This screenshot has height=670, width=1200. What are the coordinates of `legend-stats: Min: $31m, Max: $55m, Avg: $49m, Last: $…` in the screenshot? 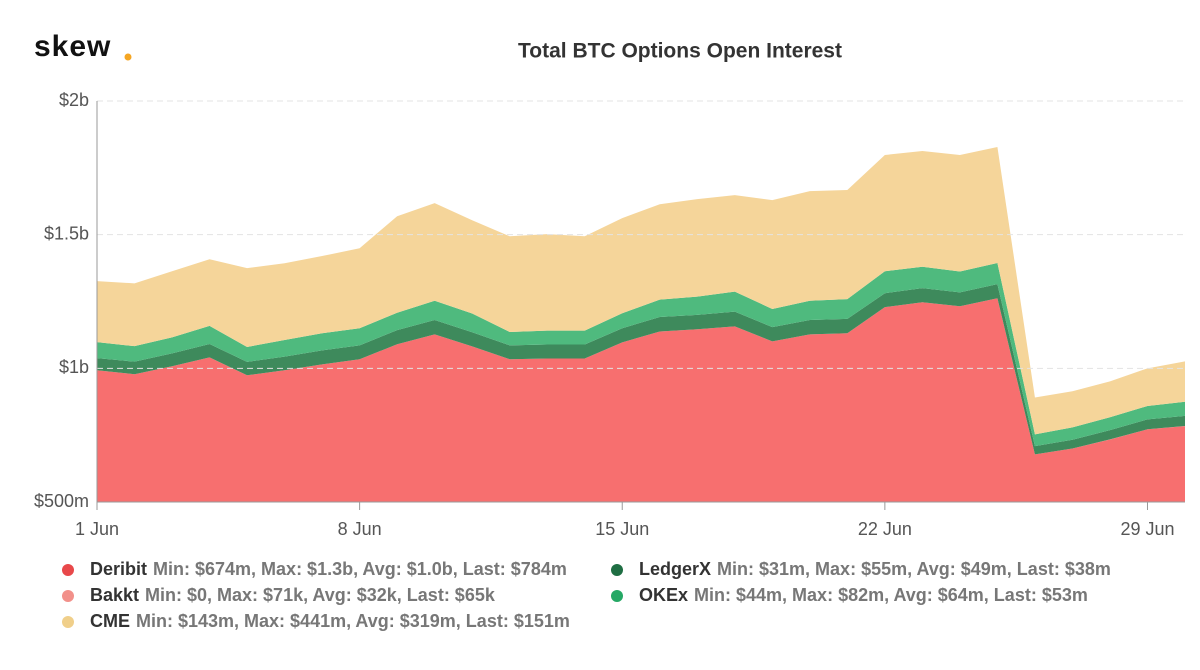 It's located at (914, 569).